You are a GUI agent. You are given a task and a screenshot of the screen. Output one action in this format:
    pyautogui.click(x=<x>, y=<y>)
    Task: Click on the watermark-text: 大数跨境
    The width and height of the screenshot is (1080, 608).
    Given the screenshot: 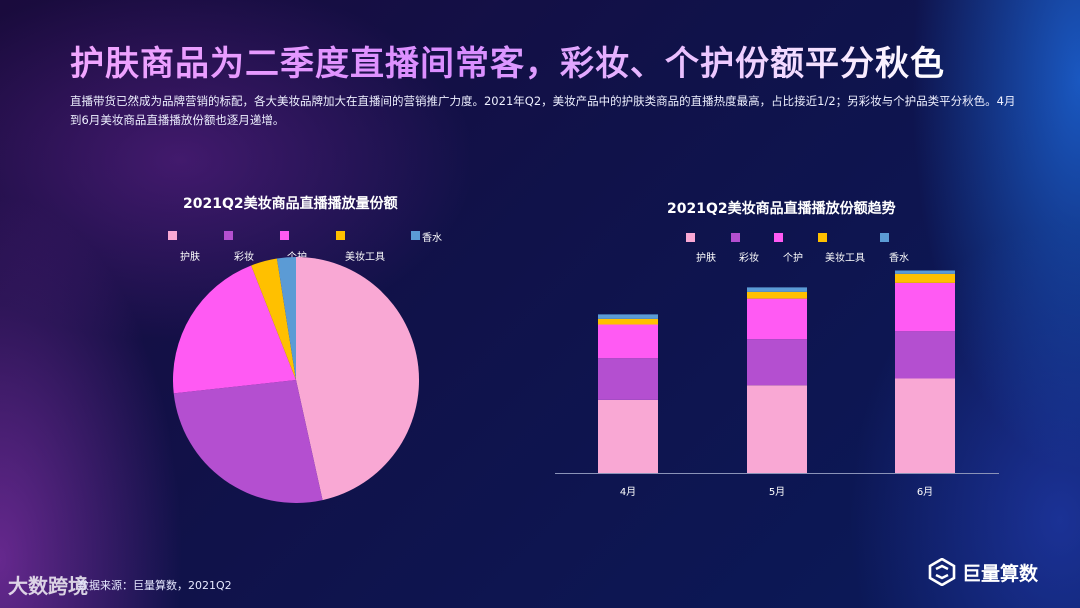 What is the action you would take?
    pyautogui.click(x=48, y=586)
    